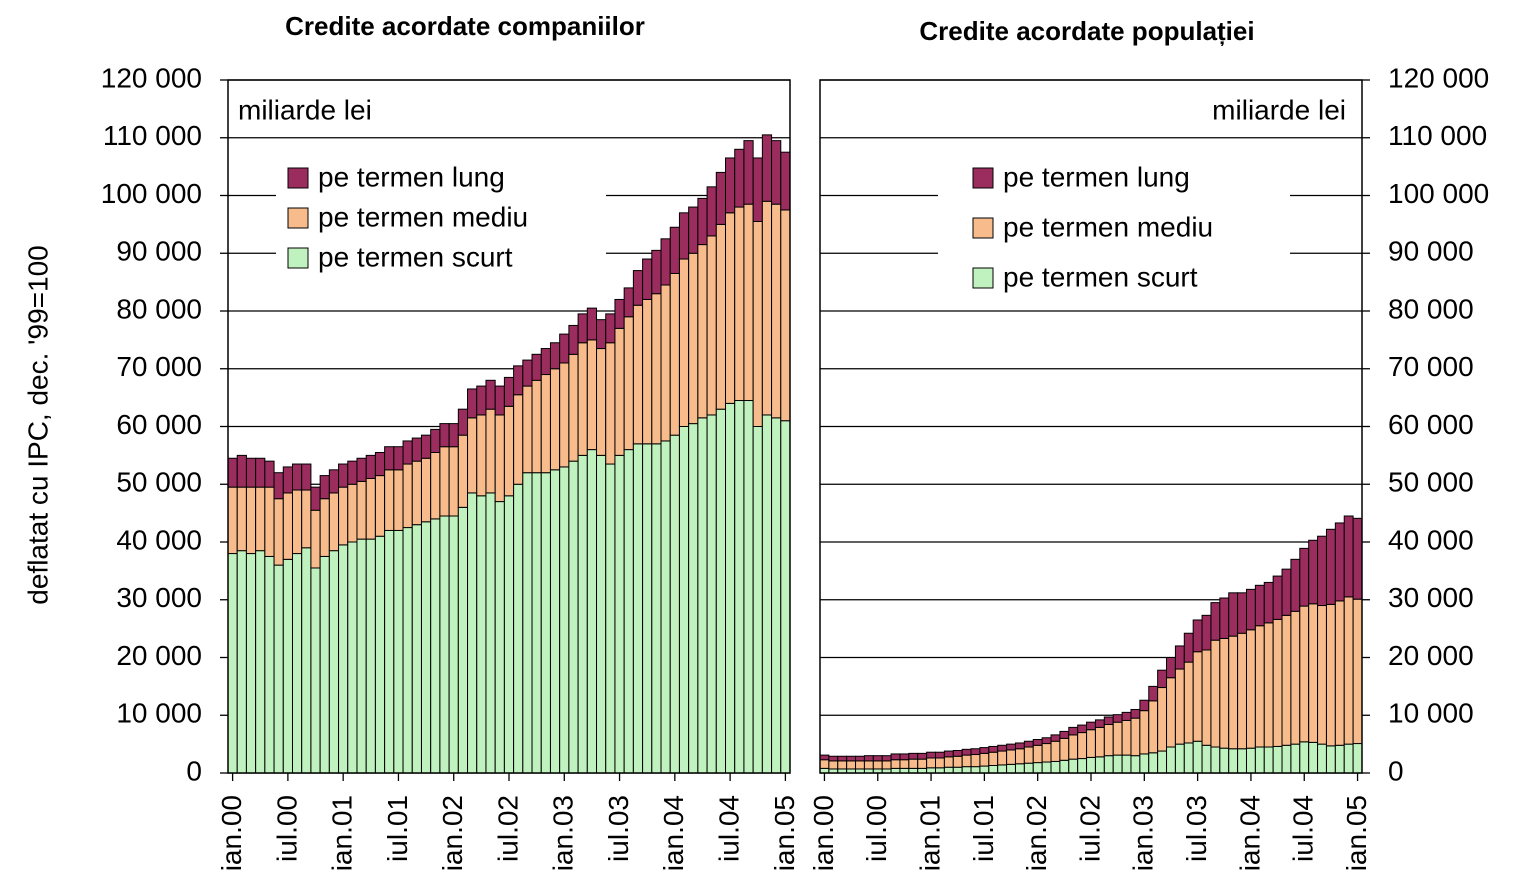 The height and width of the screenshot is (894, 1519). Describe the element at coordinates (1431, 482) in the screenshot. I see `y-tick-label: 50 000` at that location.